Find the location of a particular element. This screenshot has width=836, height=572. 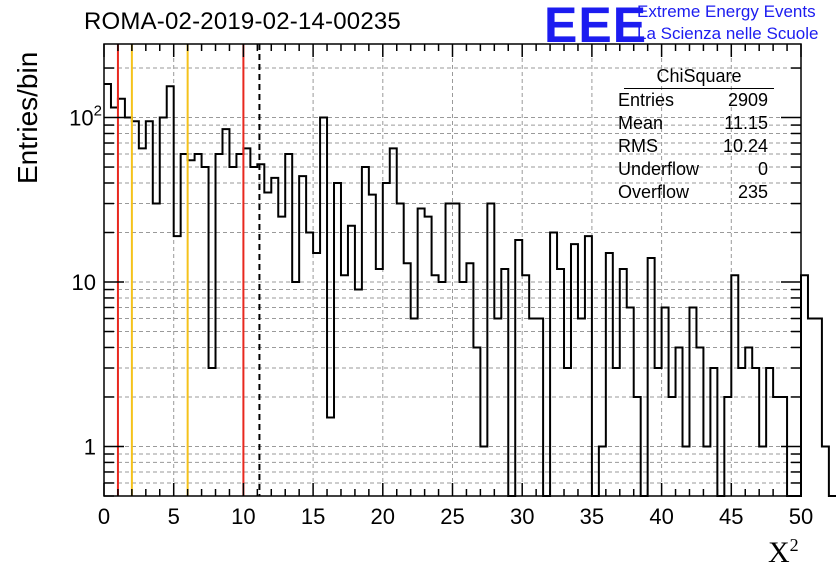

x-tick-label: 50 is located at coordinates (801, 516).